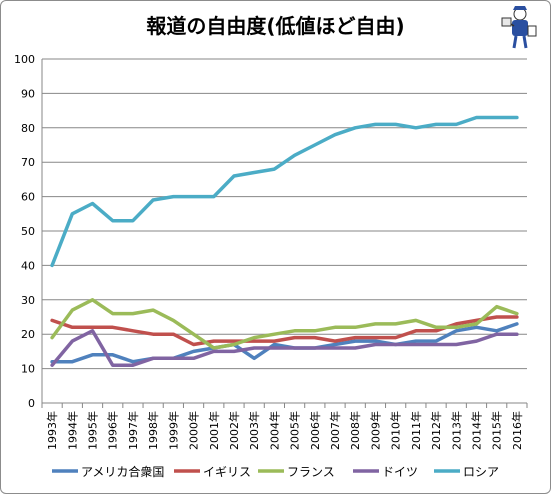 This screenshot has width=551, height=494. Describe the element at coordinates (481, 472) in the screenshot. I see `legend-label: ロシア` at that location.